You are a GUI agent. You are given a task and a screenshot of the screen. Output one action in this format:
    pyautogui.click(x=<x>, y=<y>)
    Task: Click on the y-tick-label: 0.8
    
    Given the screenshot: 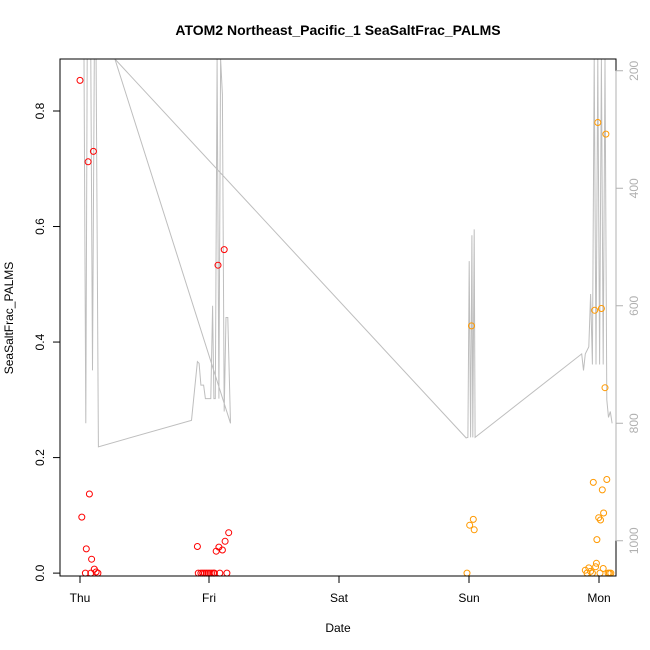 What is the action you would take?
    pyautogui.click(x=40, y=110)
    